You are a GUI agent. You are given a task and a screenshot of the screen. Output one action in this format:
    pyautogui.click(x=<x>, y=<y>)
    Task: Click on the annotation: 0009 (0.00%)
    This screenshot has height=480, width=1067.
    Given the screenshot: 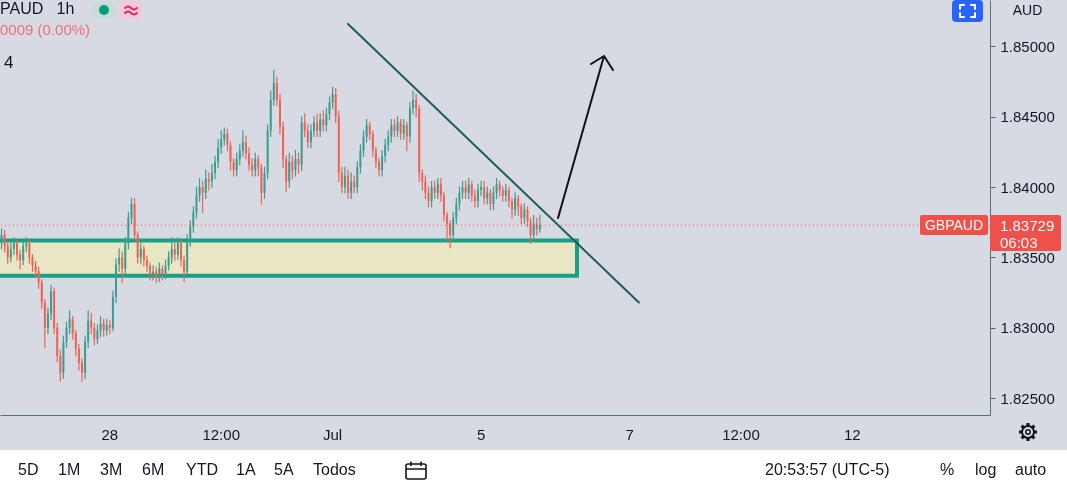 What is the action you would take?
    pyautogui.click(x=45, y=29)
    